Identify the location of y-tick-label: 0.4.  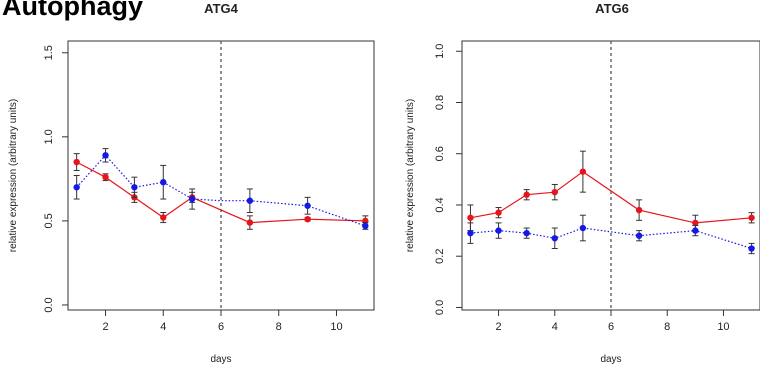
(440, 204).